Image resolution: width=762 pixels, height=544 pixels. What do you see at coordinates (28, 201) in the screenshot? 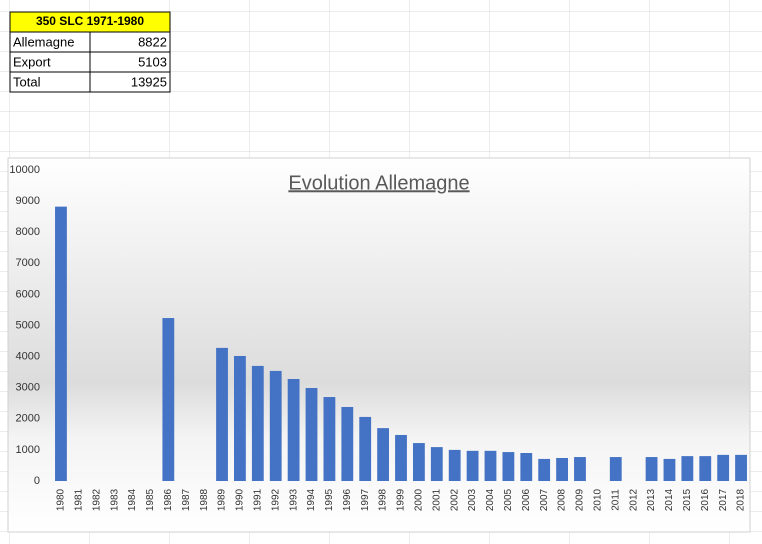
I see `y-tick-label: 9000` at bounding box center [28, 201].